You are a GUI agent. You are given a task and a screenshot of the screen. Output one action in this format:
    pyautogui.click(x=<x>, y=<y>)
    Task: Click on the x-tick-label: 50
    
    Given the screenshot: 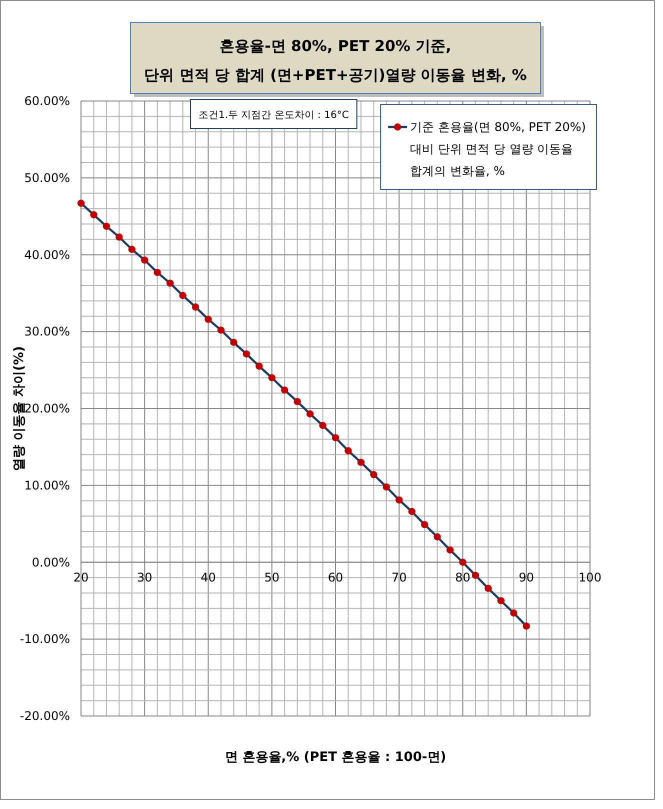 What is the action you would take?
    pyautogui.click(x=272, y=577)
    